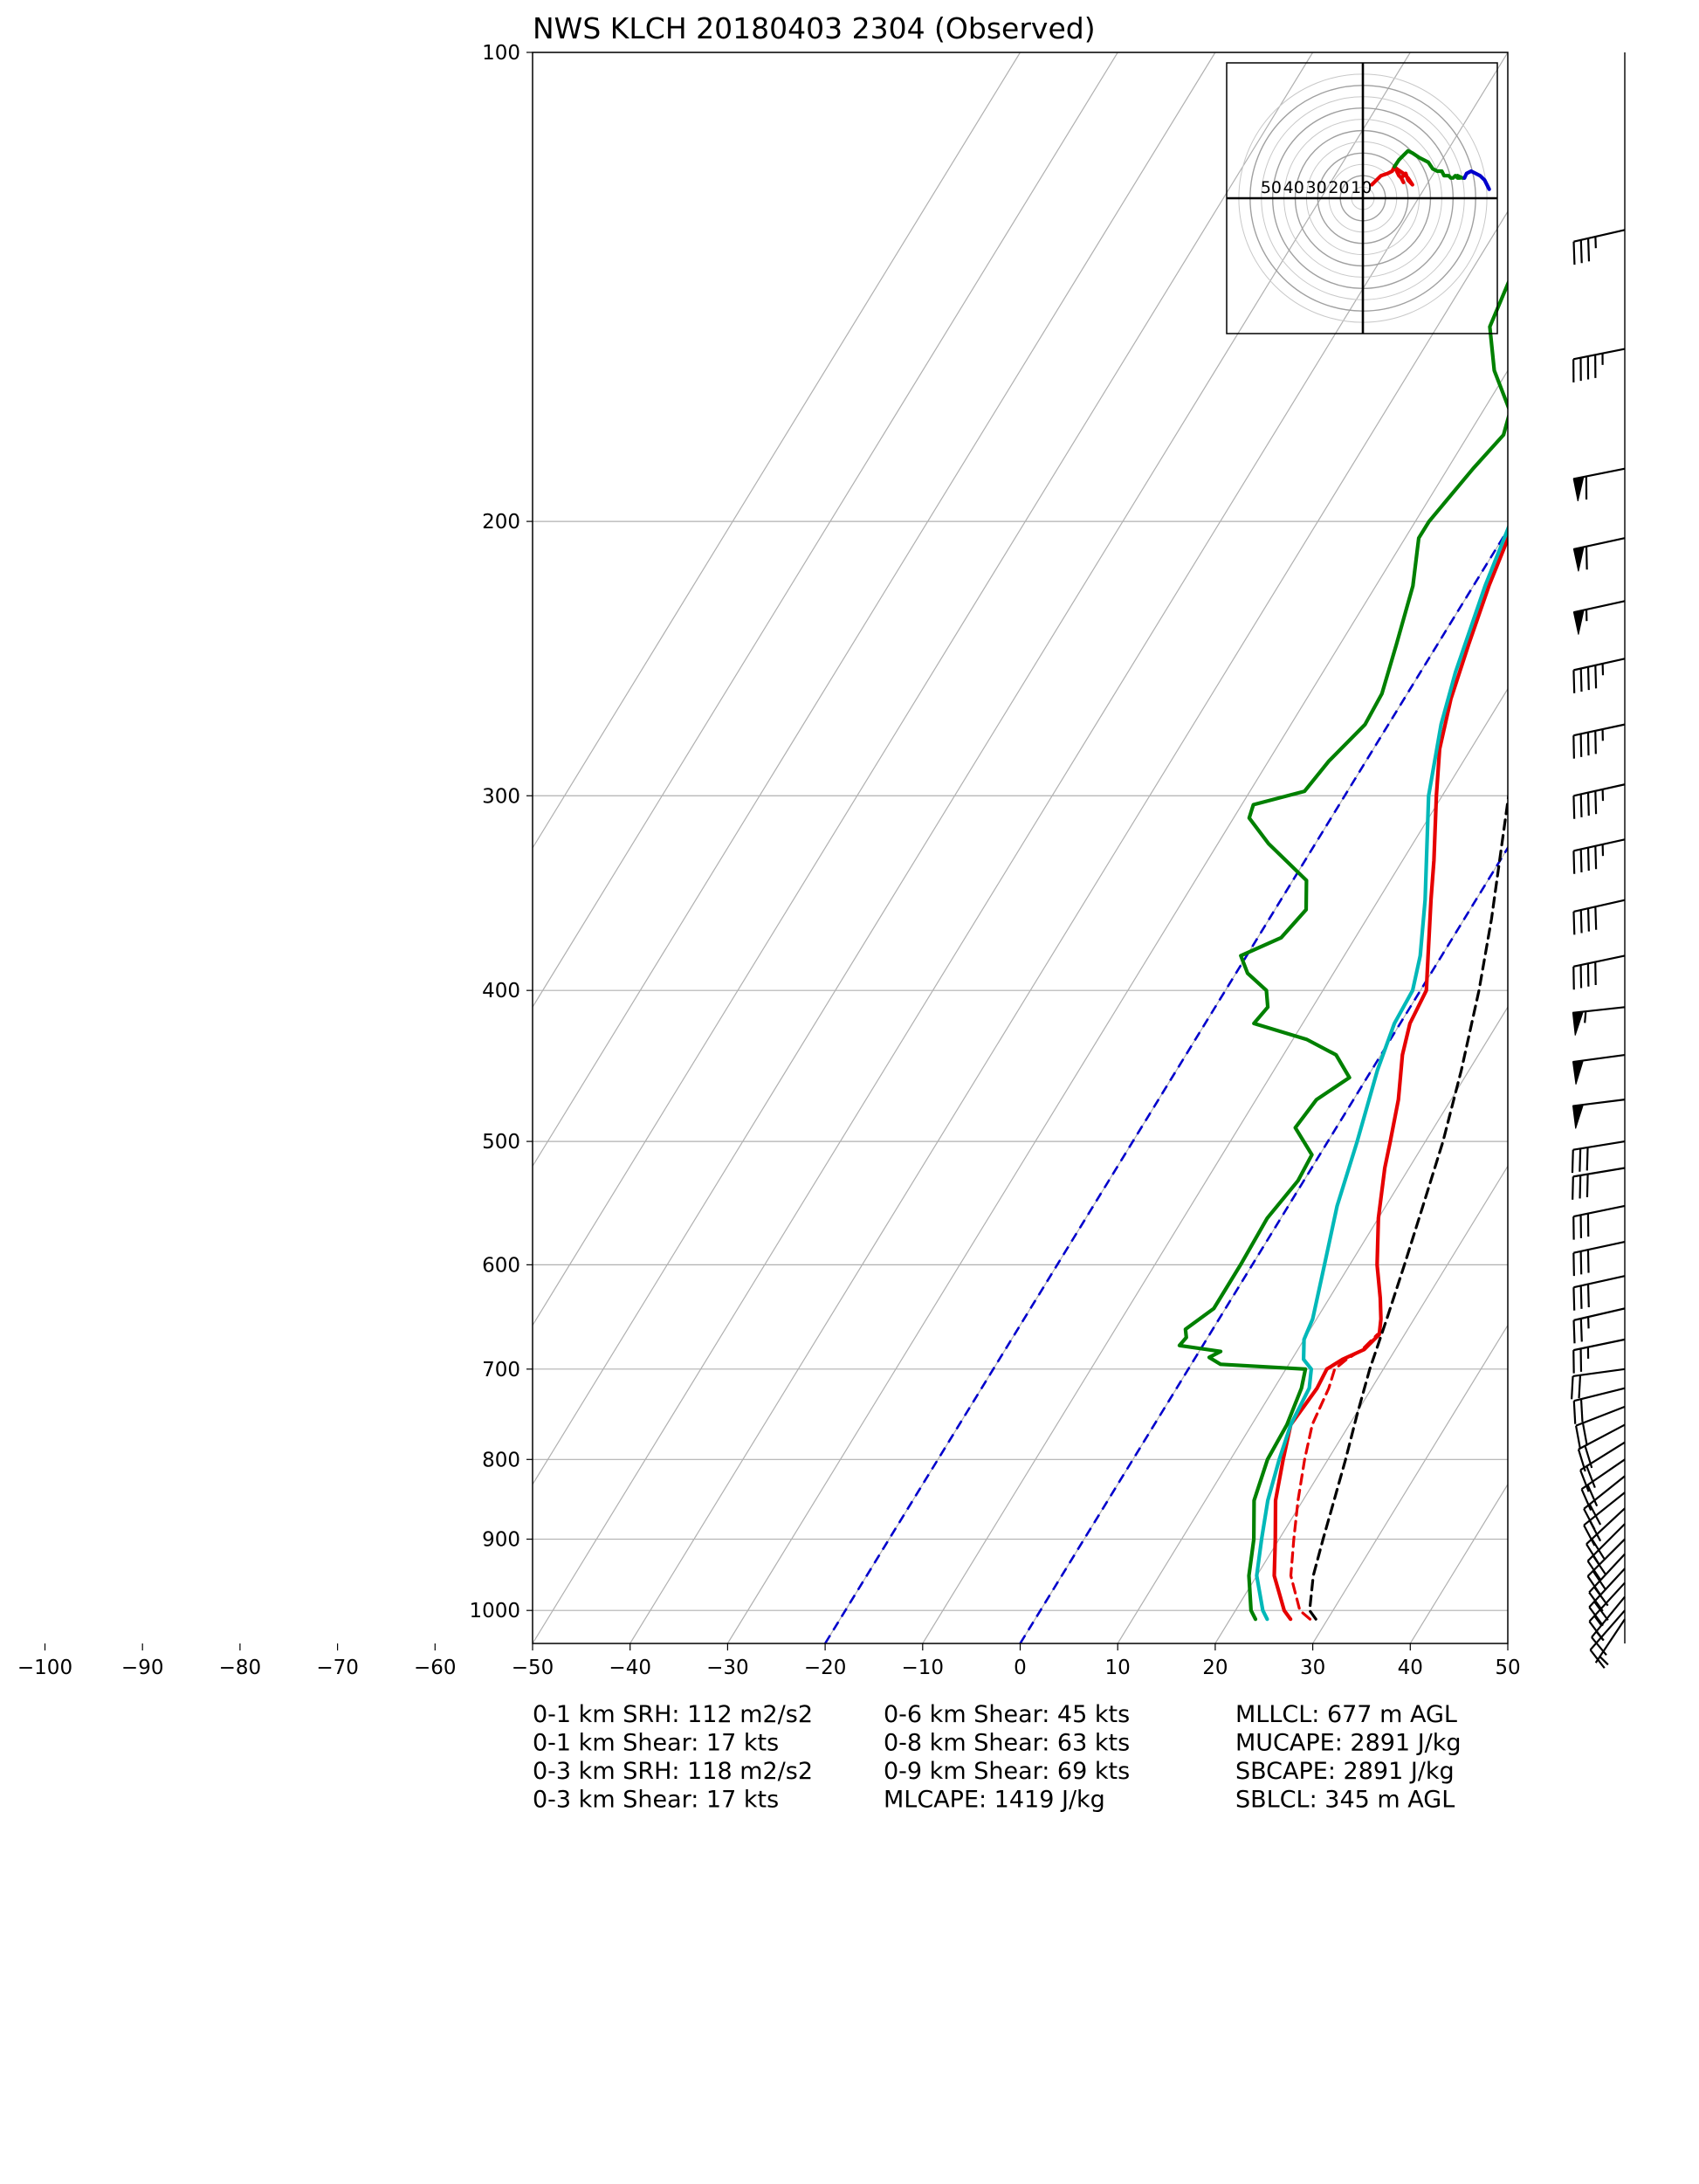 Image resolution: width=1699 pixels, height=2184 pixels. Describe the element at coordinates (1007, 1771) in the screenshot. I see `index-text: 0-9 km Shear: 69 kts` at that location.